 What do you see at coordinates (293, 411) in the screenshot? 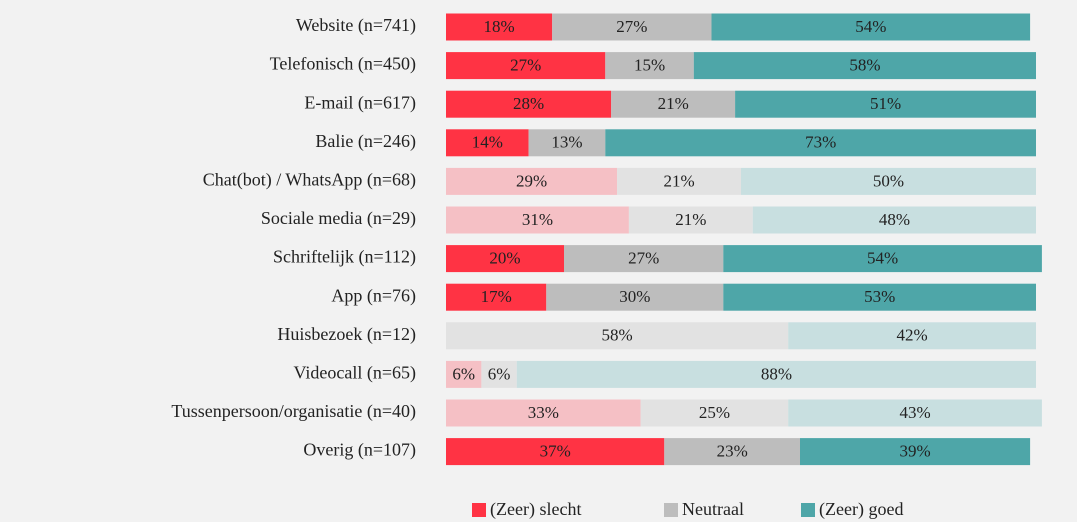
I see `category-label: Tussenpersoon/organisatie (n=40)` at bounding box center [293, 411].